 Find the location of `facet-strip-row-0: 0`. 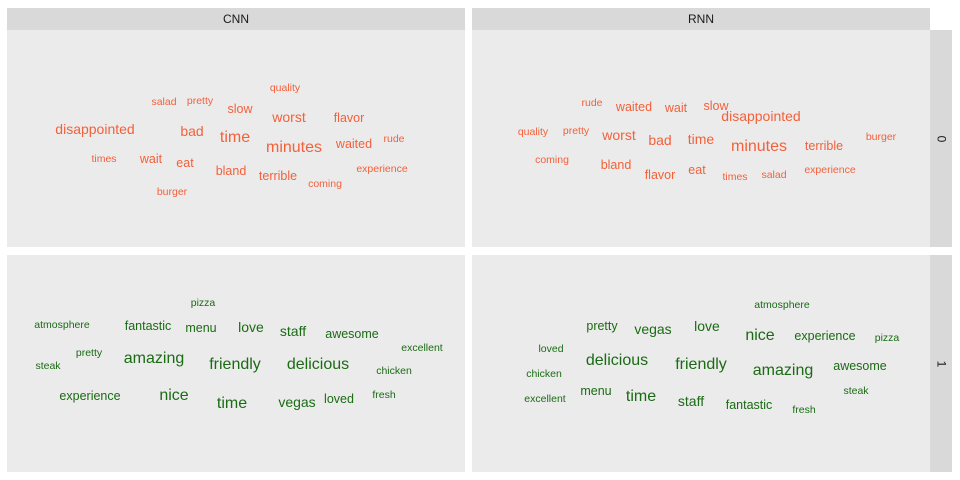

facet-strip-row-0: 0 is located at coordinates (941, 138).